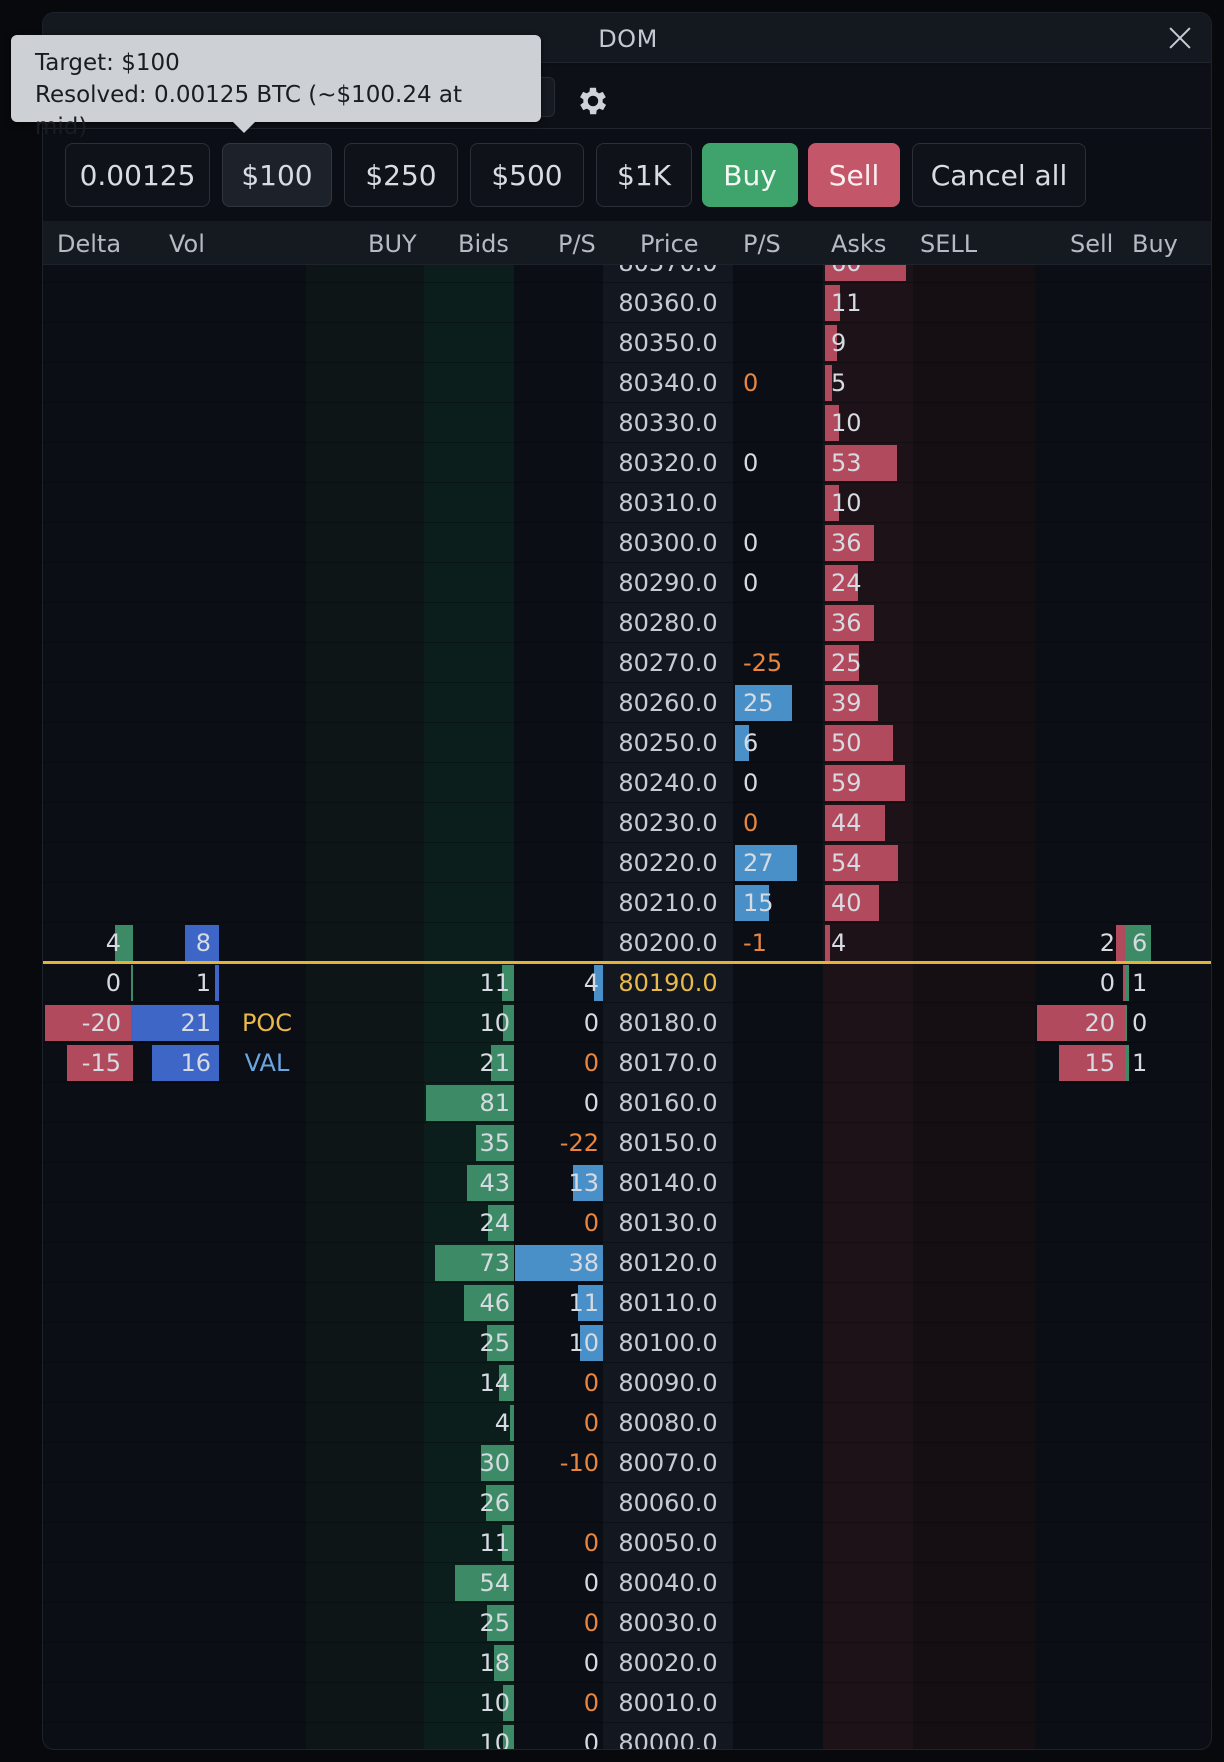 The image size is (1224, 1762). What do you see at coordinates (751, 823) in the screenshot?
I see `ps-ask-value: 0` at bounding box center [751, 823].